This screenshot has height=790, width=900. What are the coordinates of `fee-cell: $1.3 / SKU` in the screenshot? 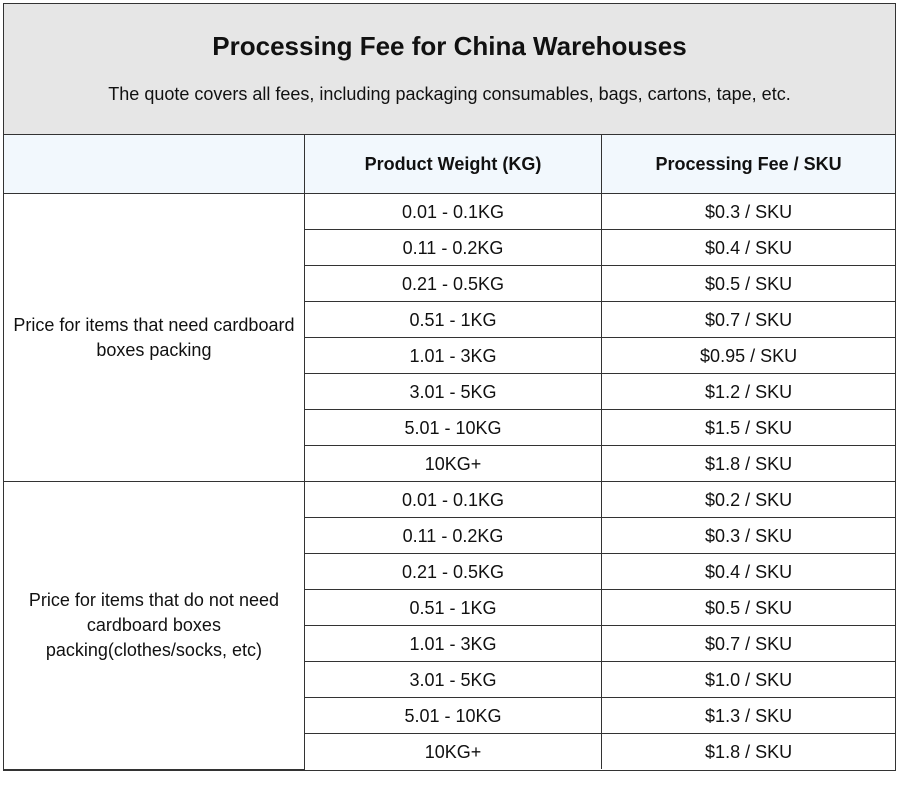 It's located at (748, 716).